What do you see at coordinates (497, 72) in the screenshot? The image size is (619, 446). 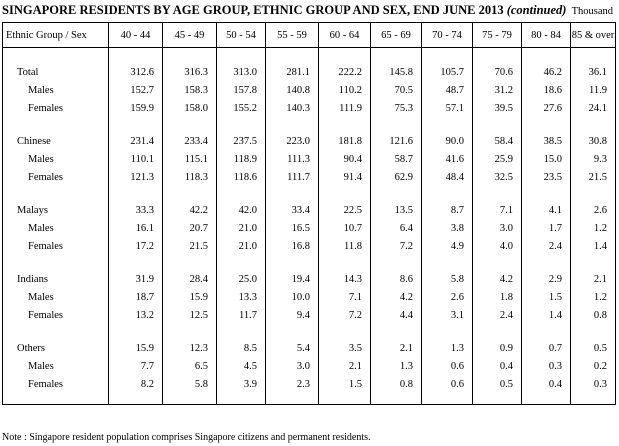 I see `value-cell: 70.6` at bounding box center [497, 72].